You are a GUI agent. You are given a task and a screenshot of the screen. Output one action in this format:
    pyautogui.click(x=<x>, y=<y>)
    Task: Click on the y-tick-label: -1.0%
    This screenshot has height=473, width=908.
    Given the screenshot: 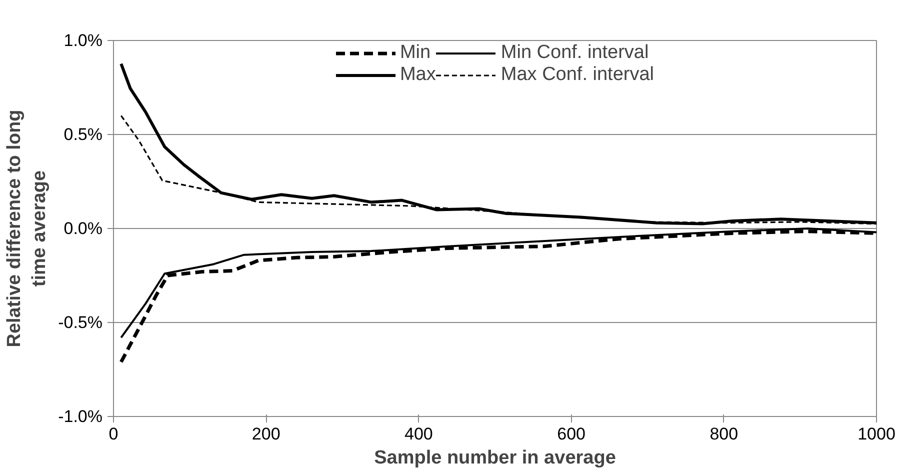 What is the action you would take?
    pyautogui.click(x=80, y=416)
    